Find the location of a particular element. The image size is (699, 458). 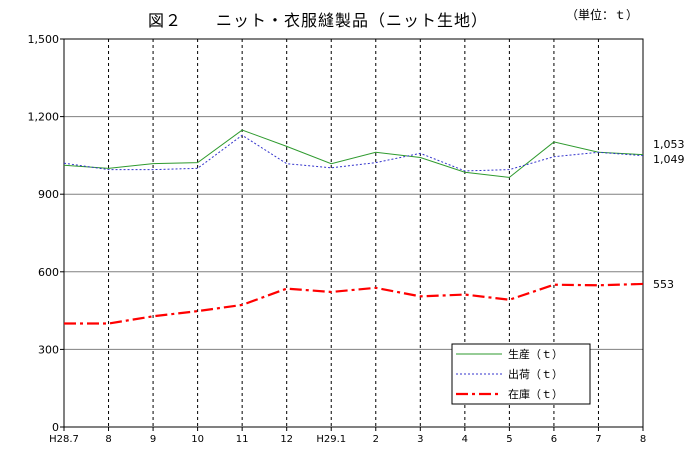

x-tick-label: 9 is located at coordinates (153, 439).